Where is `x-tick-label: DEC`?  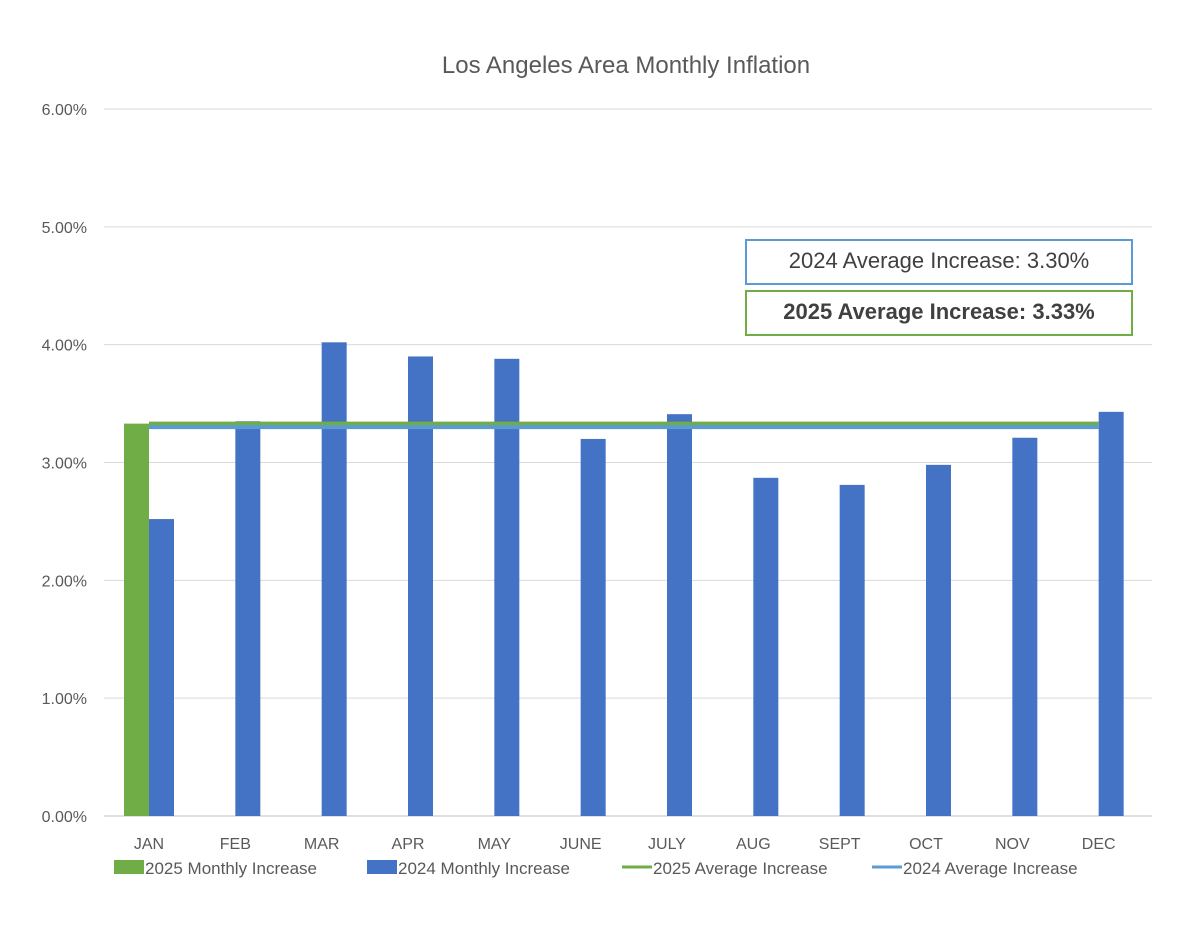
x-tick-label: DEC is located at coordinates (1099, 844).